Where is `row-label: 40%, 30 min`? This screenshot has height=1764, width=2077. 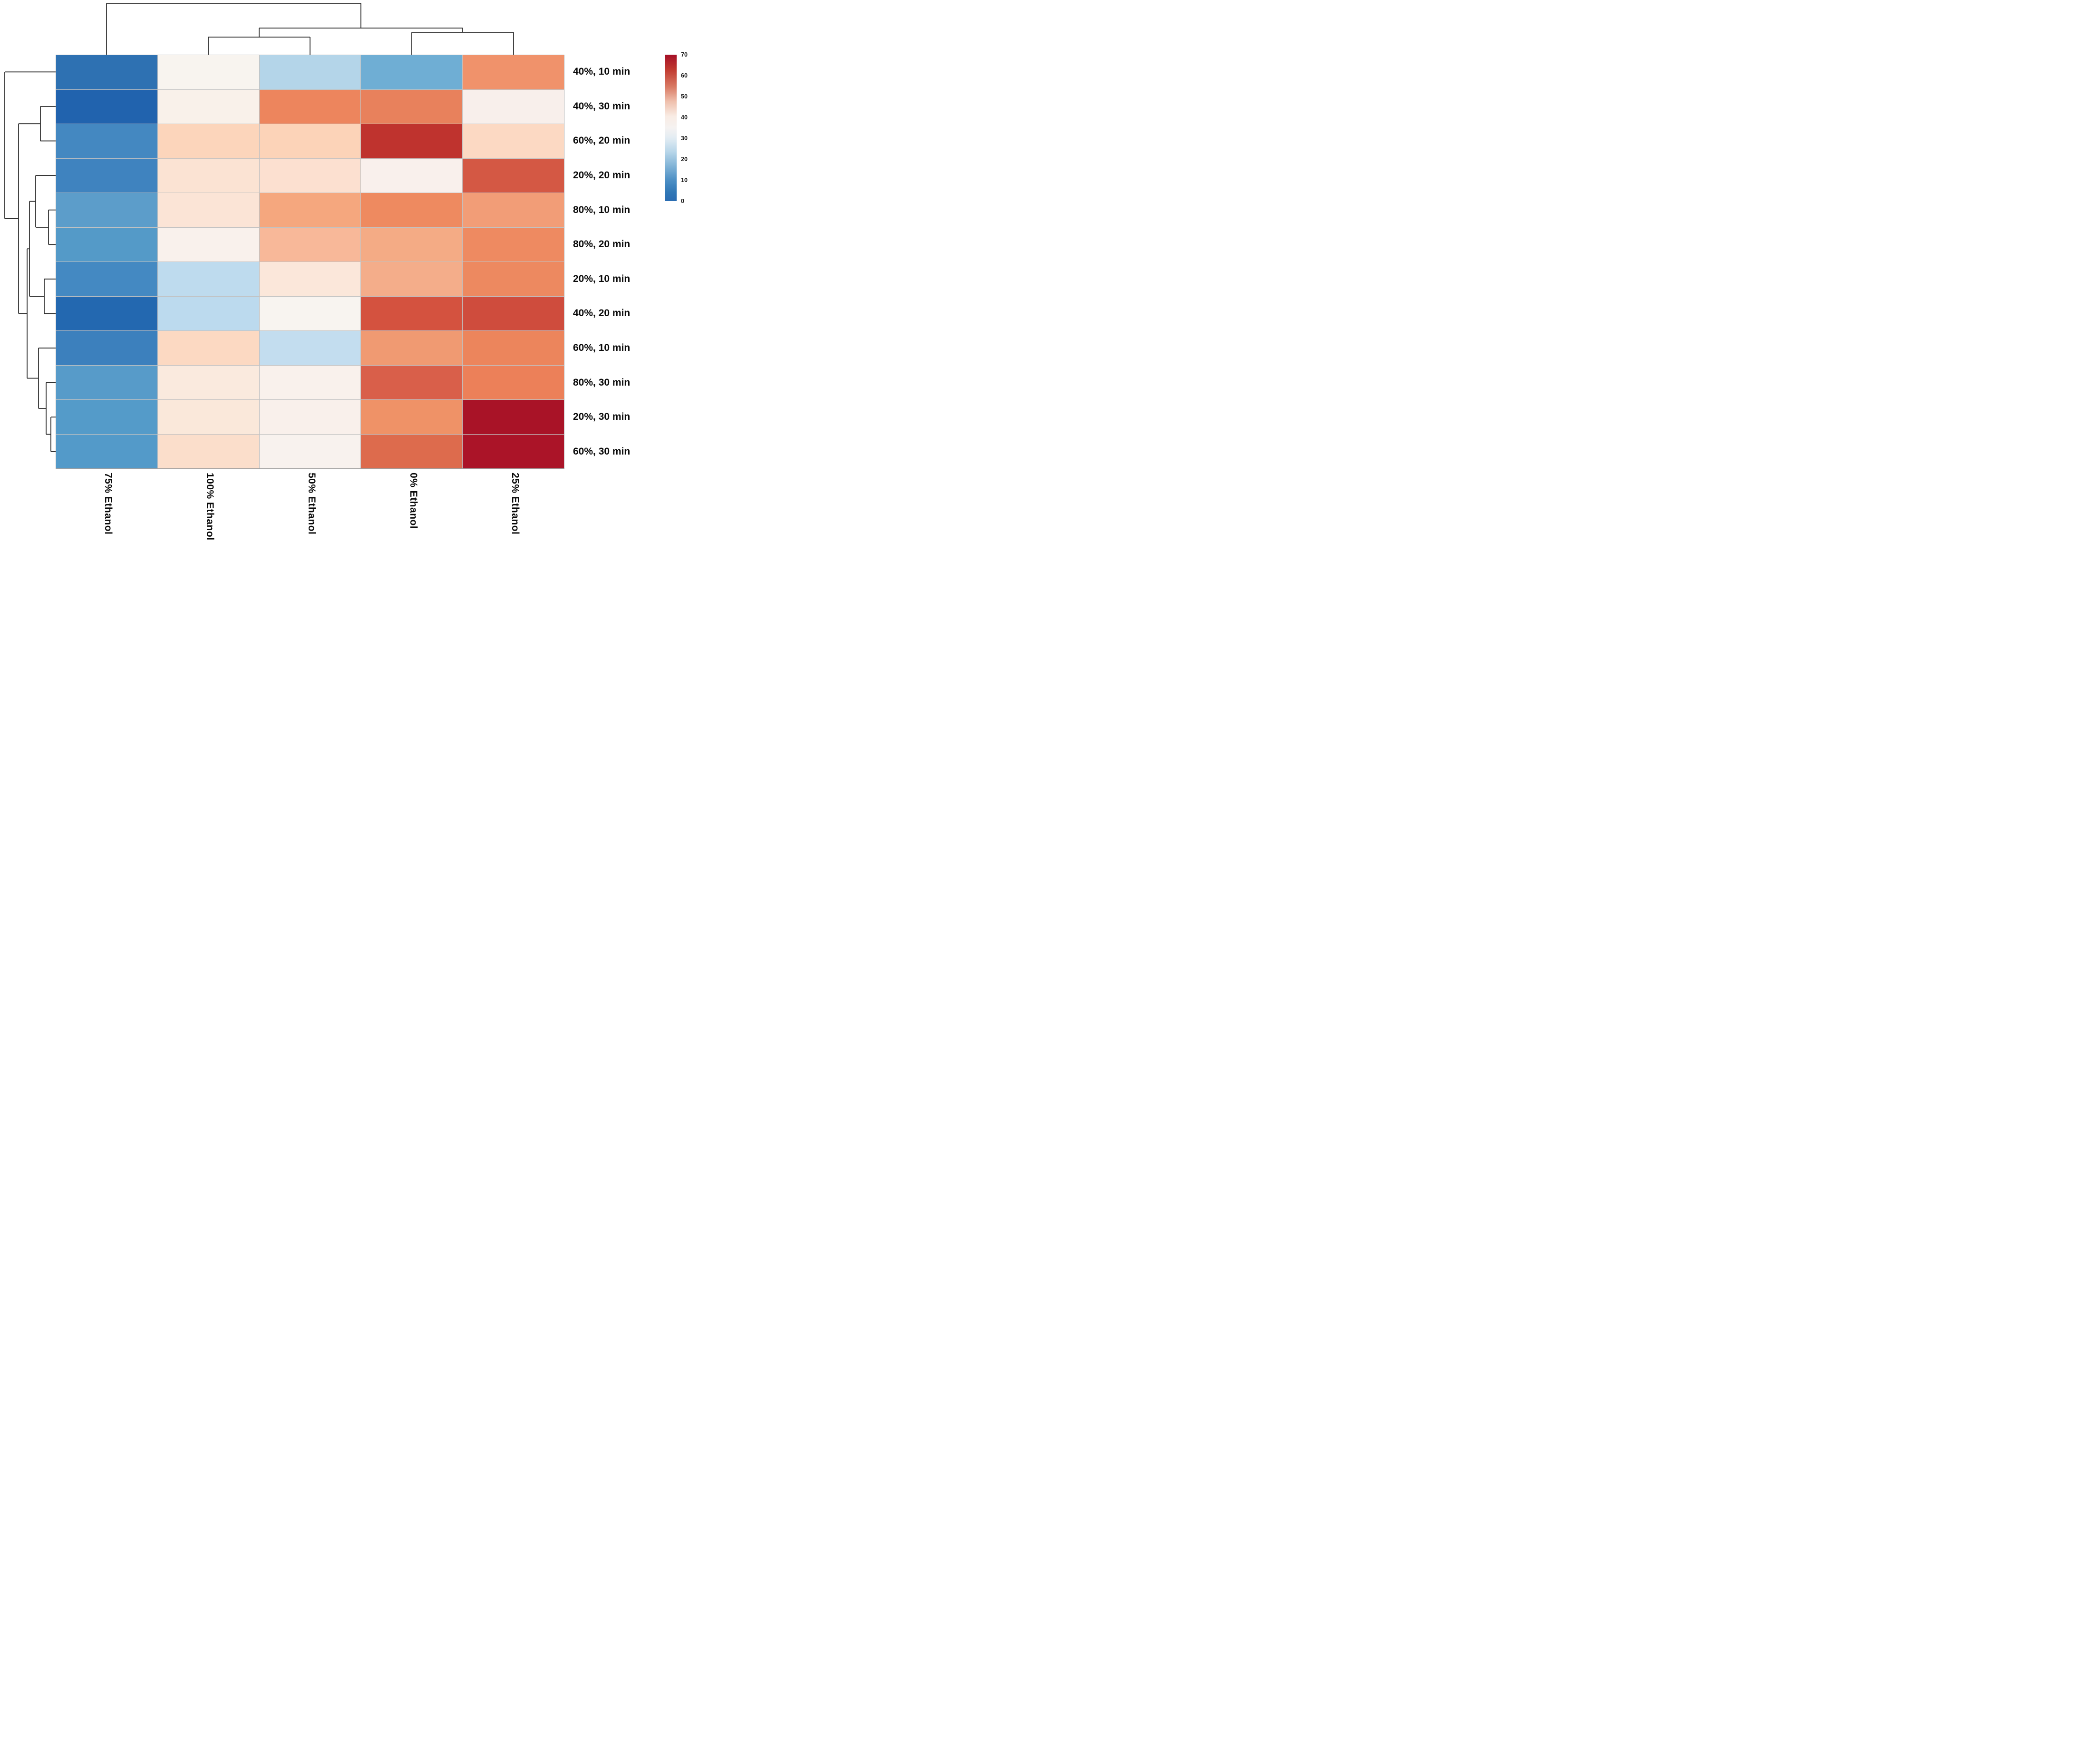
row-label: 40%, 30 min is located at coordinates (602, 106).